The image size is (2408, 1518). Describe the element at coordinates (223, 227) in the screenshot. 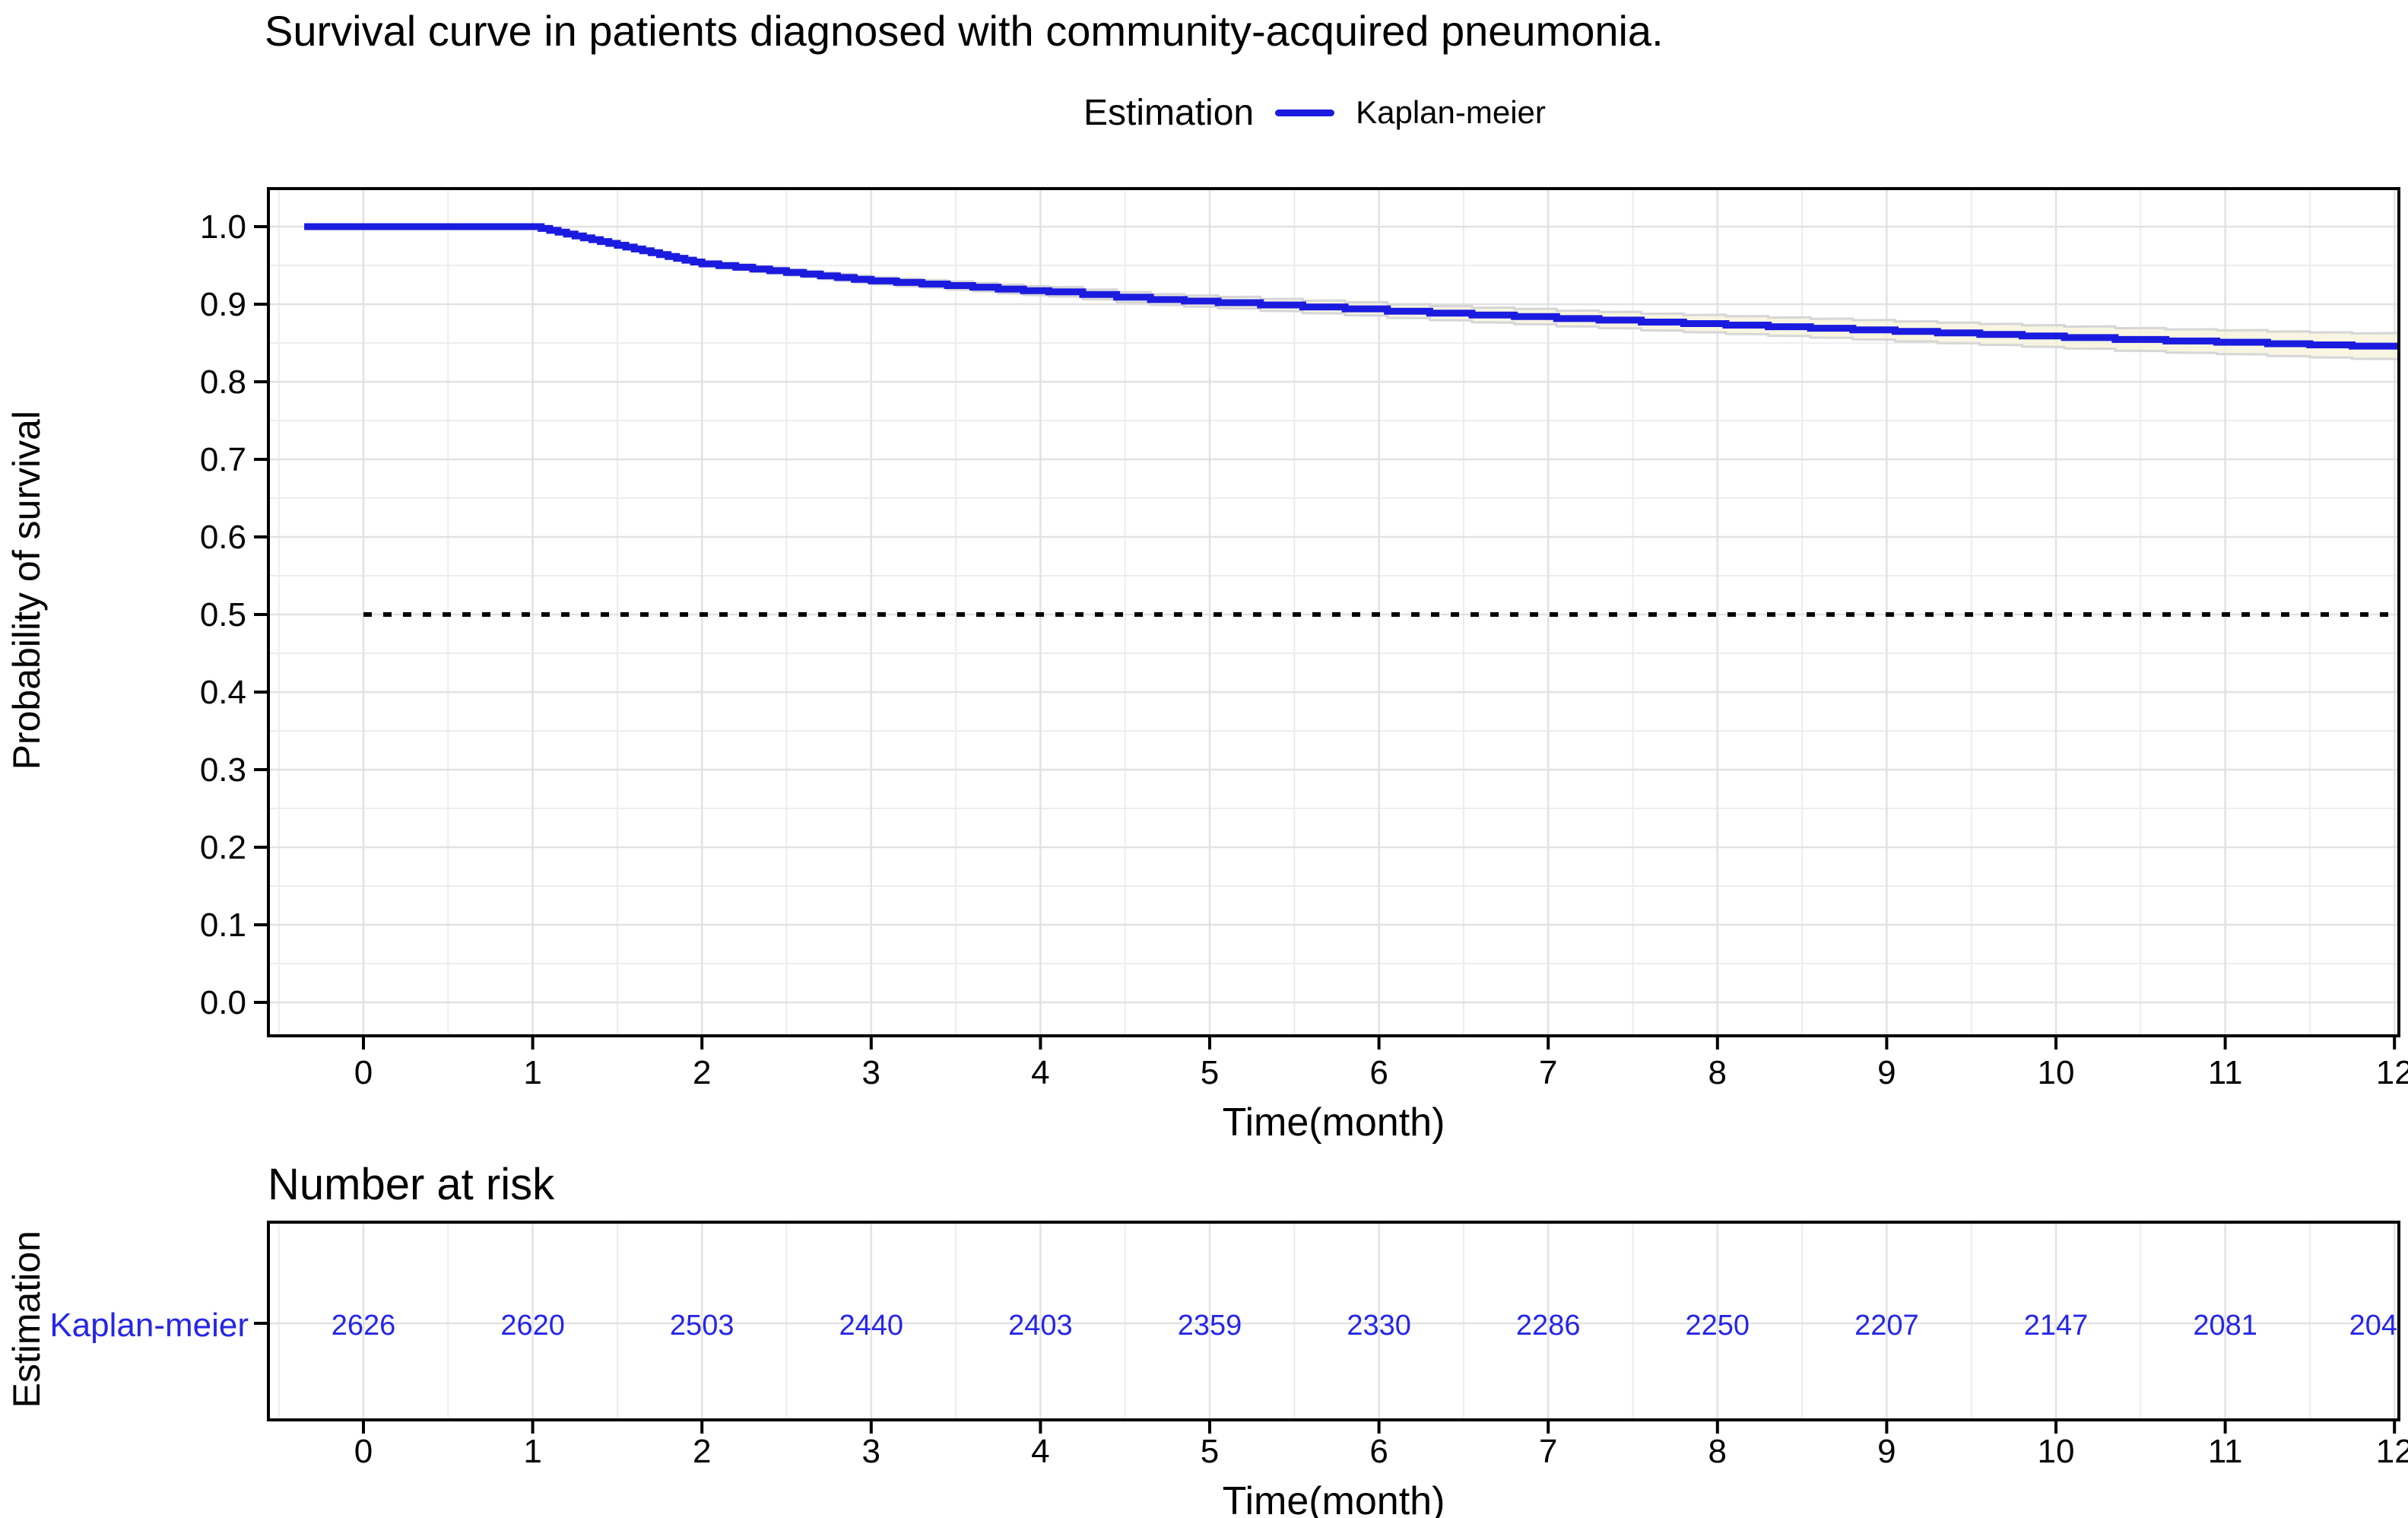

I see `y-tick-label: 1.0` at that location.